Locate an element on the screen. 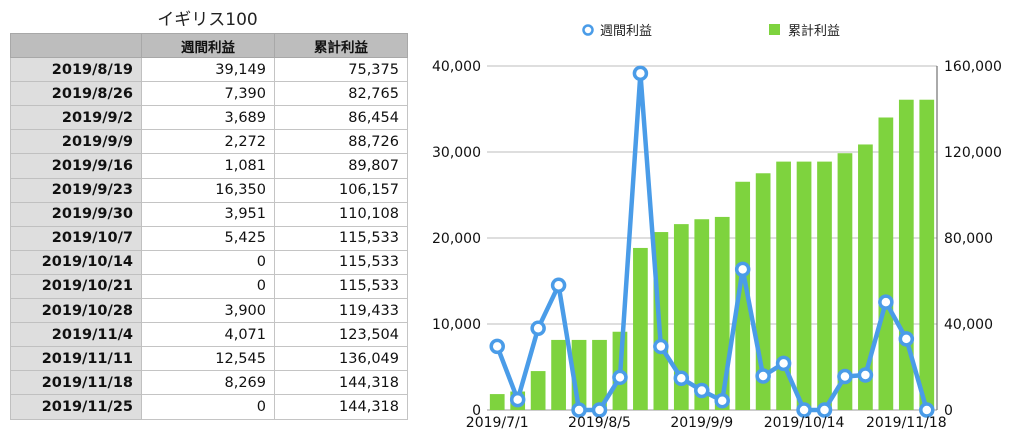 Image resolution: width=1024 pixels, height=443 pixels. row-date: 2019/10/28 is located at coordinates (76, 311).